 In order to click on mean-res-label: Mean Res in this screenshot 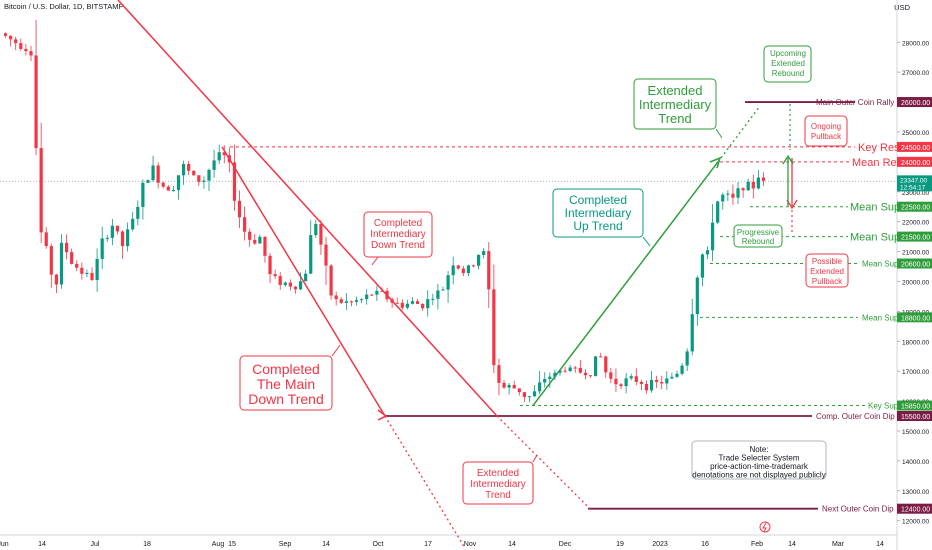, I will do `click(877, 163)`.